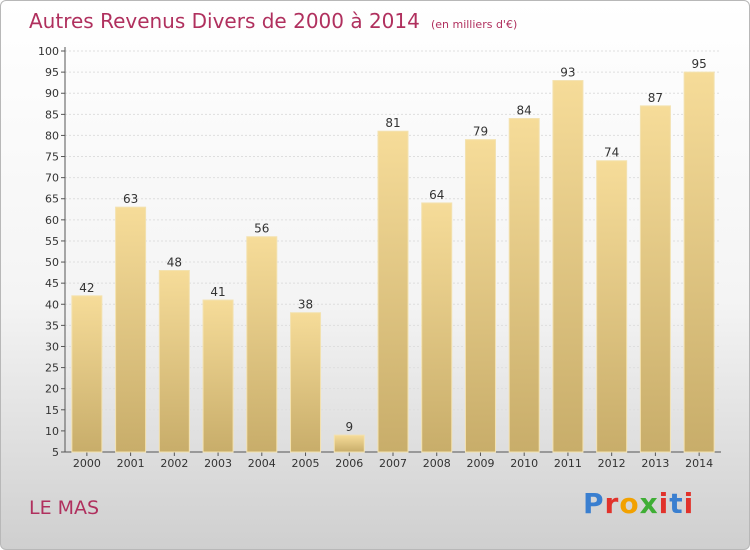 The height and width of the screenshot is (550, 750). I want to click on bar-value-label: 41, so click(217, 292).